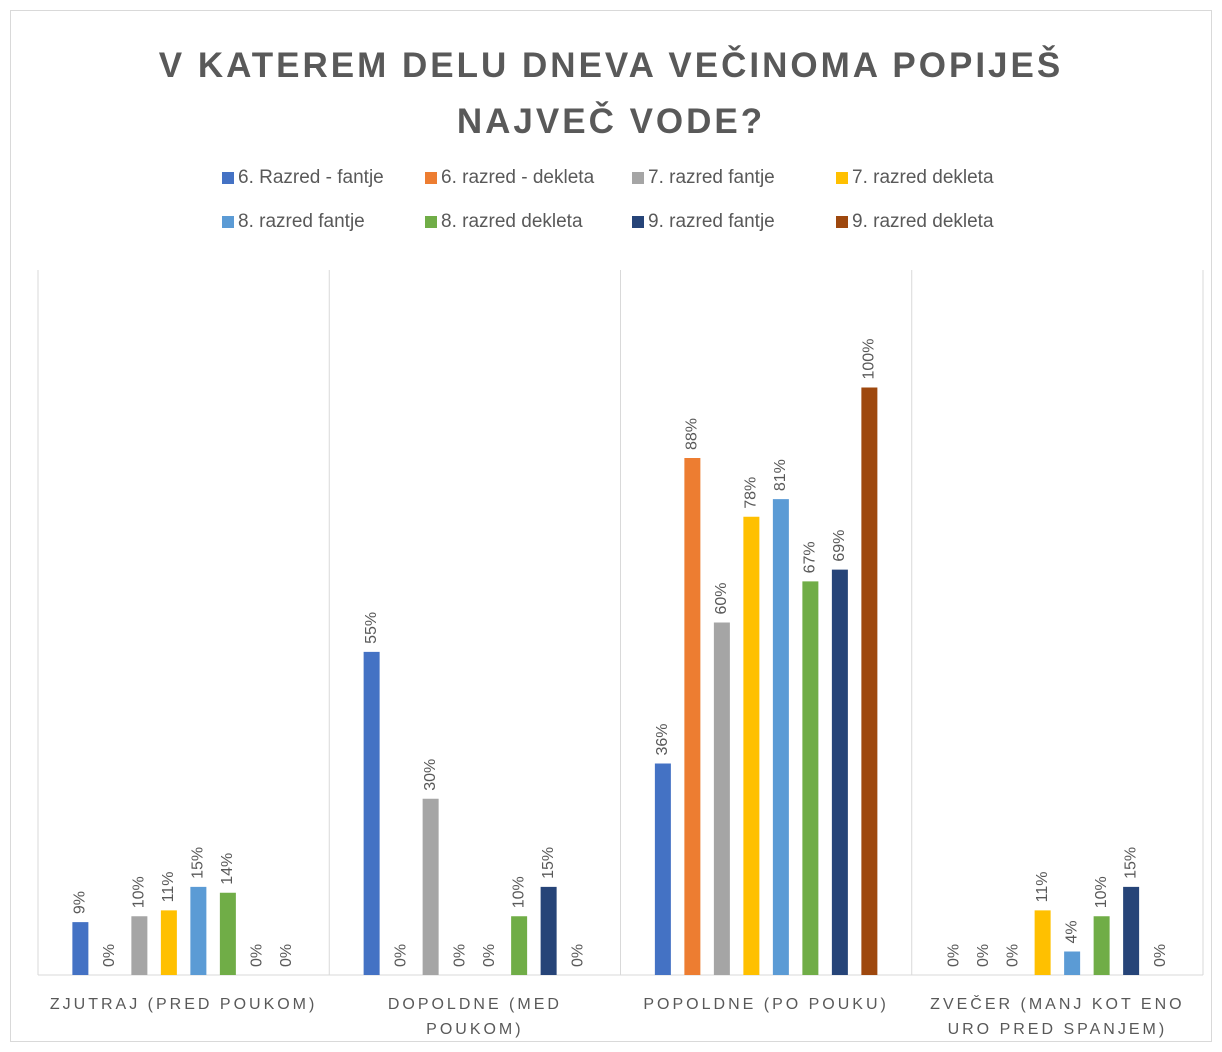  Describe the element at coordinates (474, 1017) in the screenshot. I see `x-tick-label: DOPOLDNE (MED POUKOM)` at that location.